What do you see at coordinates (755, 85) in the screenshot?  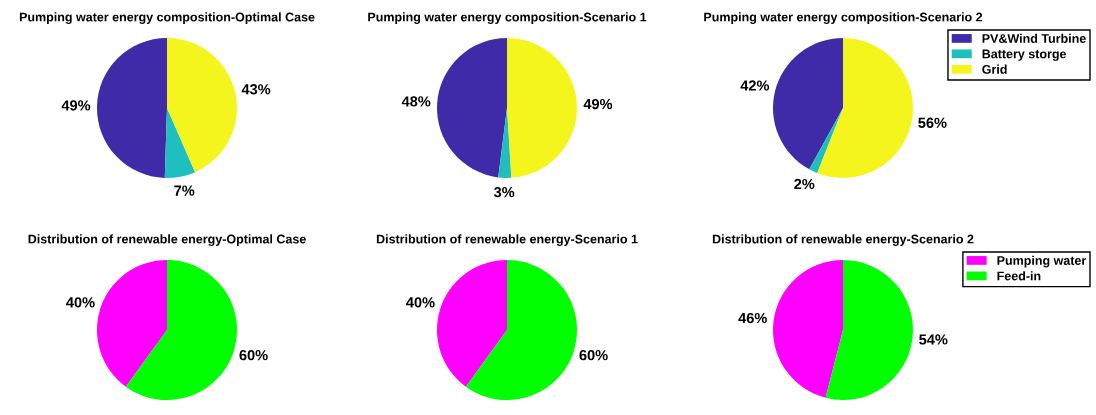 I see `data-label: 42%` at bounding box center [755, 85].